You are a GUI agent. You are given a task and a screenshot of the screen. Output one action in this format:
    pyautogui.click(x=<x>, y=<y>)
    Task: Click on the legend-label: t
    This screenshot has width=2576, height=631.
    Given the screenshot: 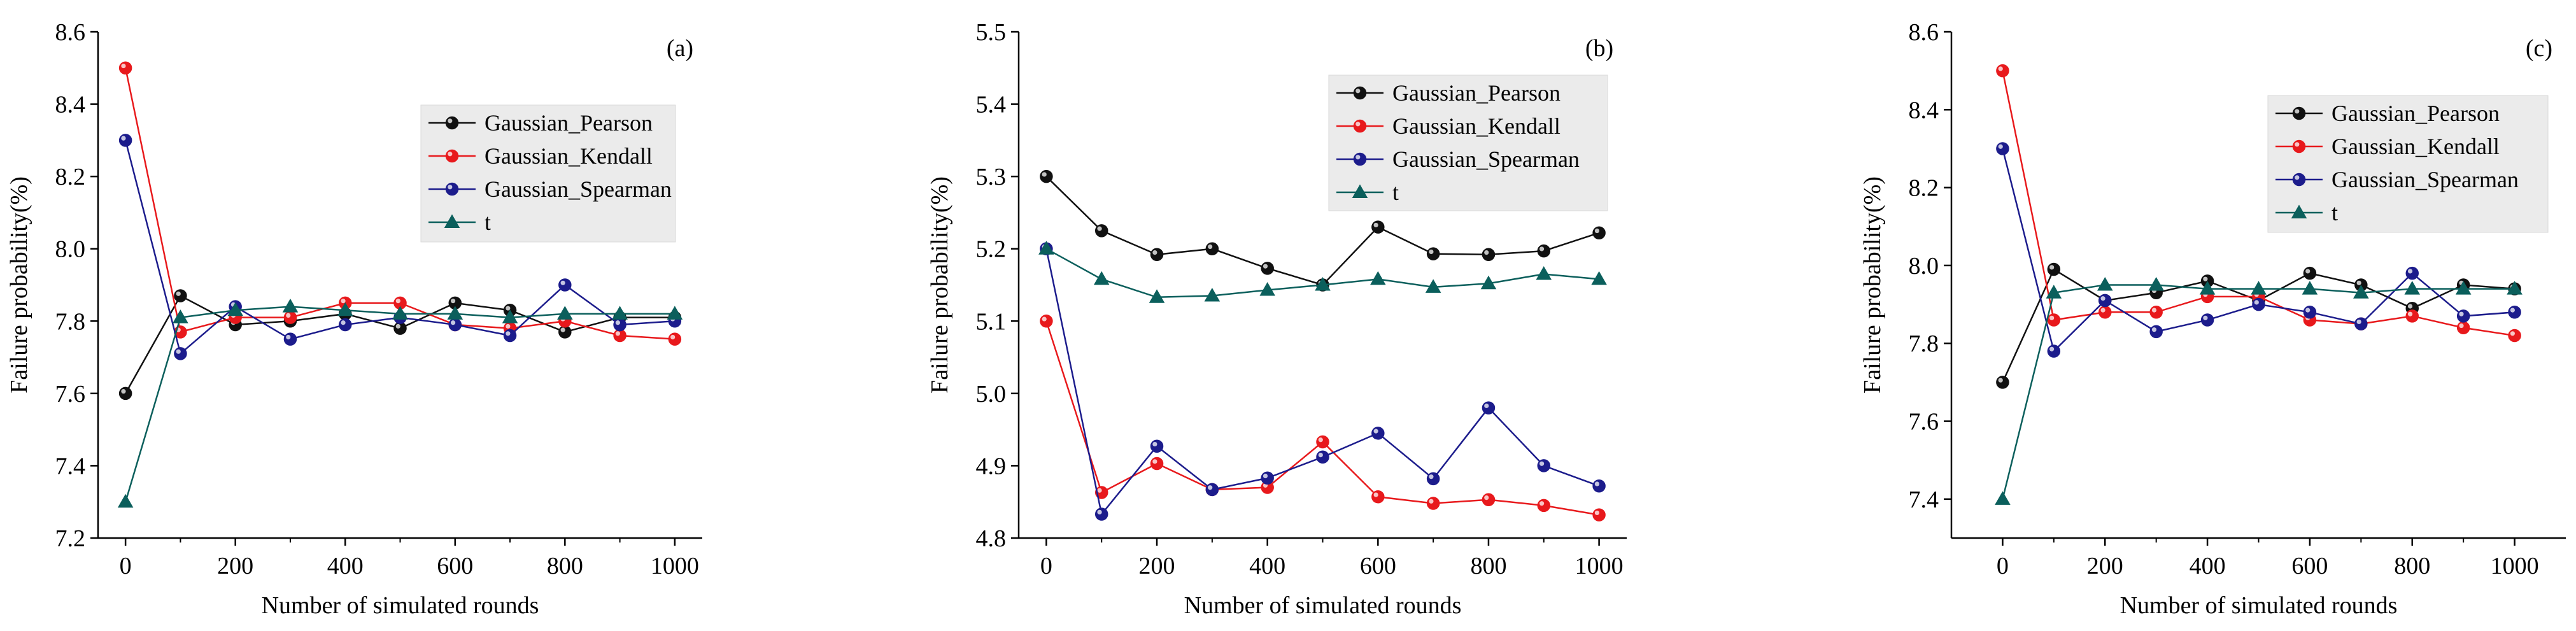 What is the action you would take?
    pyautogui.click(x=1395, y=192)
    